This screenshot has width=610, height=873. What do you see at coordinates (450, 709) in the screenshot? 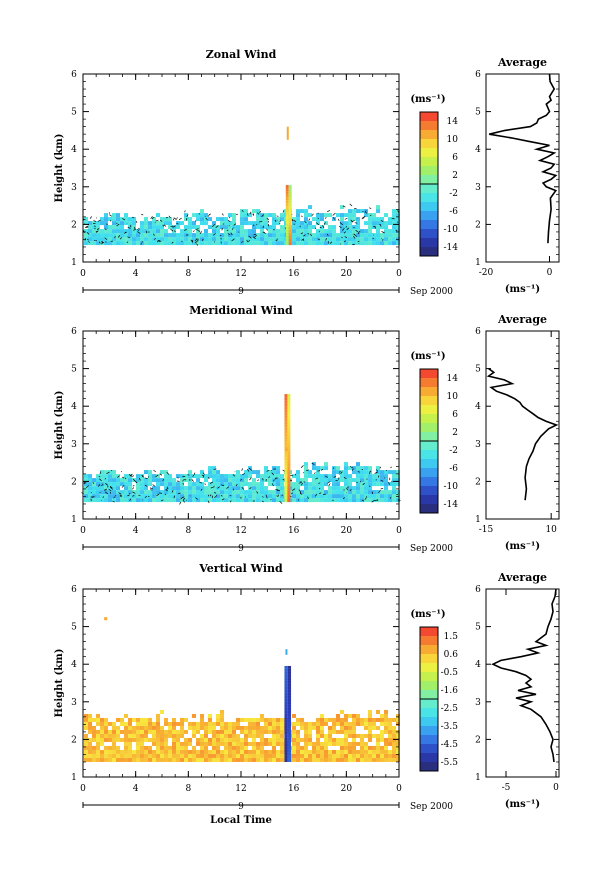
I see `colorbar-tick-label: -2.5` at bounding box center [450, 709].